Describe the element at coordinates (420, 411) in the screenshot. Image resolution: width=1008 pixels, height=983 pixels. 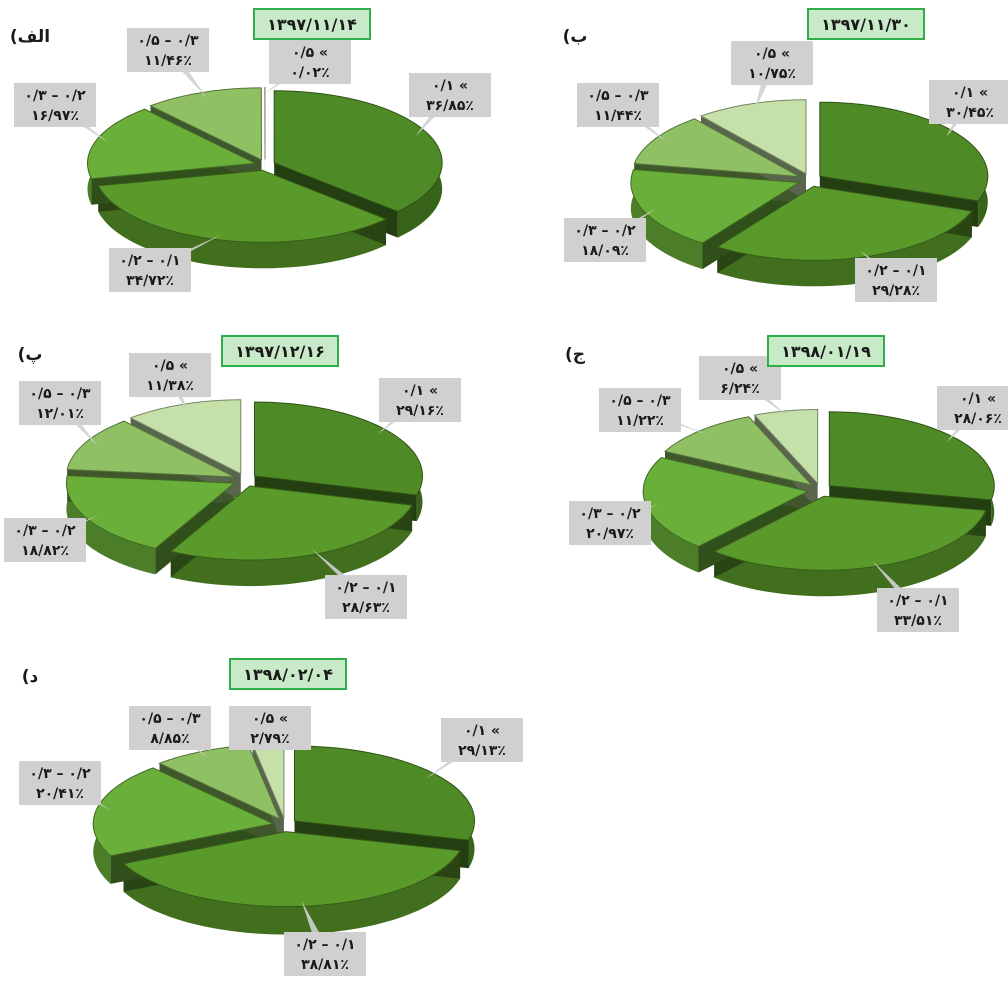
I see `slice-percent-label: ۲۹/۱۶٪` at that location.